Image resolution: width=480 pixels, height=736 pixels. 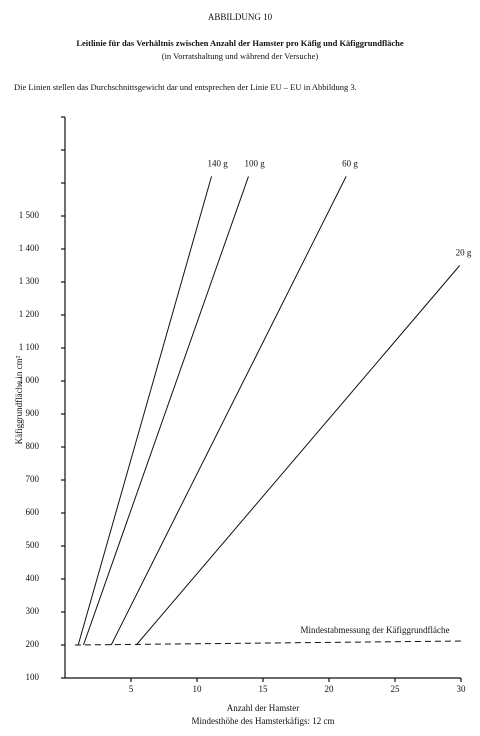 I want to click on y-tick-label: 500, so click(x=33, y=545).